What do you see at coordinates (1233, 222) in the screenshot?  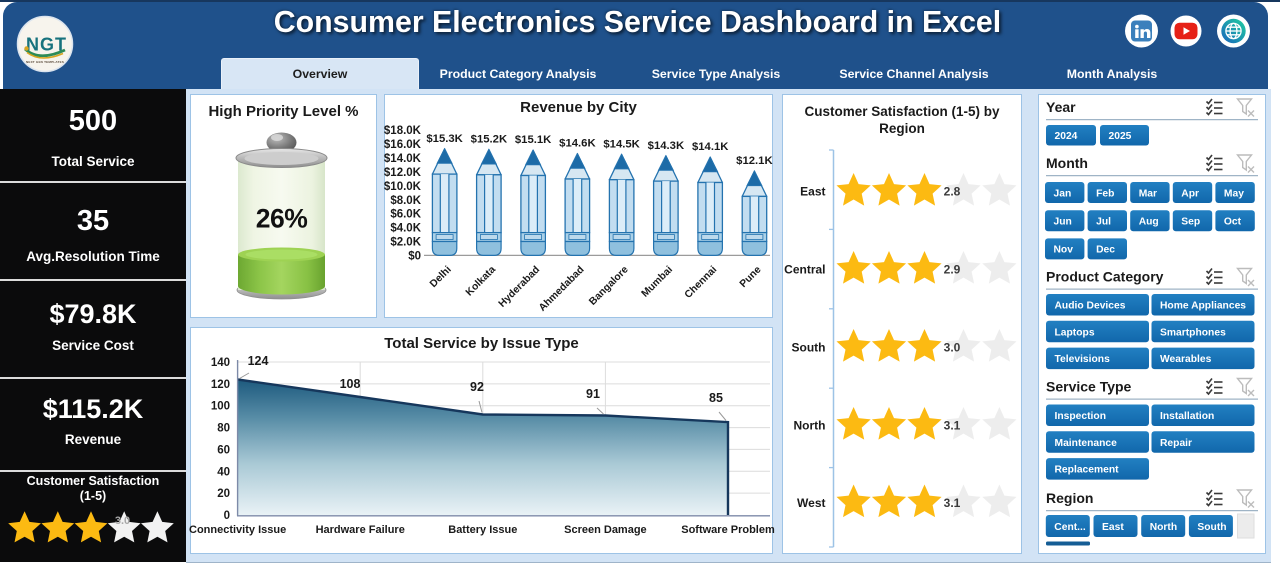 I see `svg-text: Oct` at bounding box center [1233, 222].